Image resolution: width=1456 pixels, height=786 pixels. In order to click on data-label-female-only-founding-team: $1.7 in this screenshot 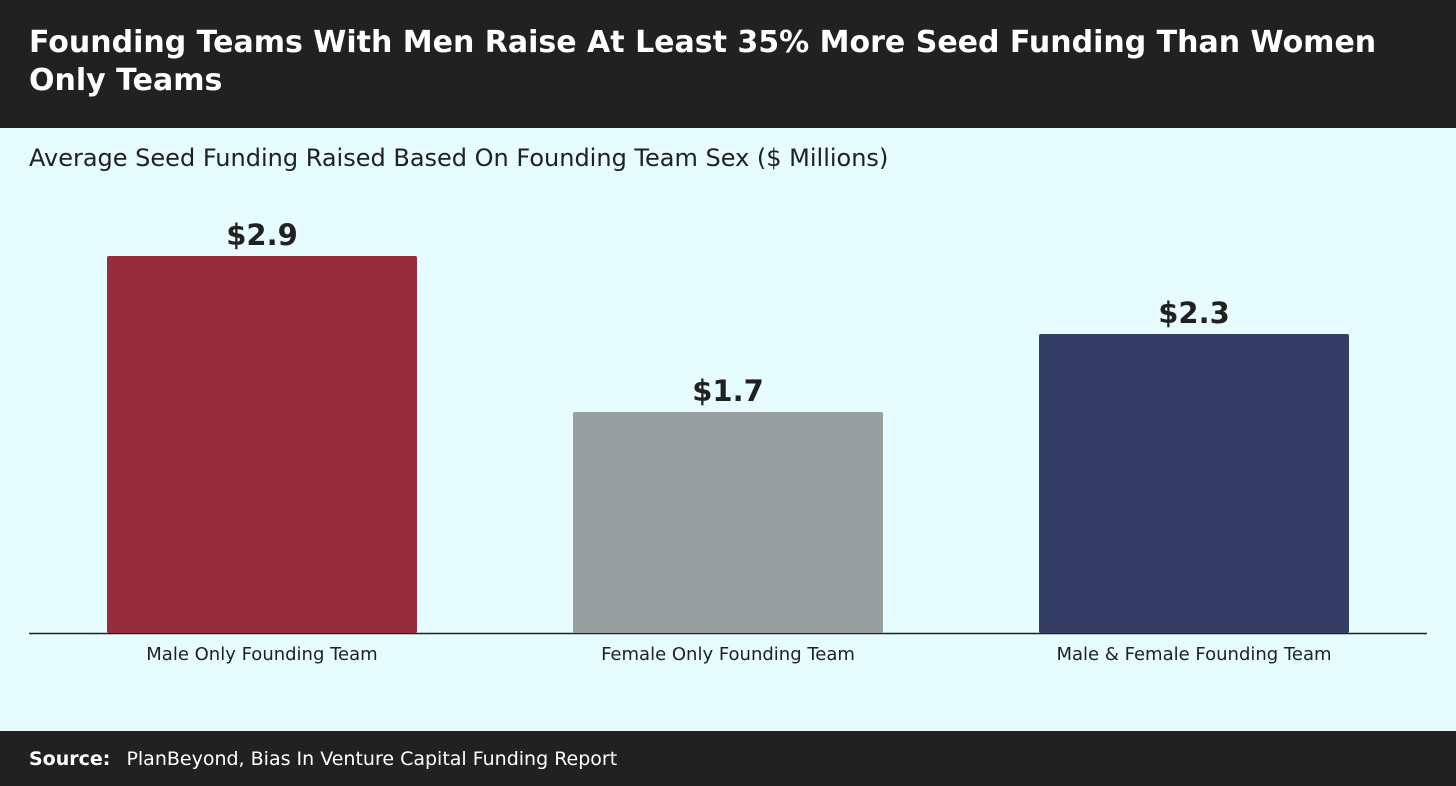, I will do `click(728, 391)`.